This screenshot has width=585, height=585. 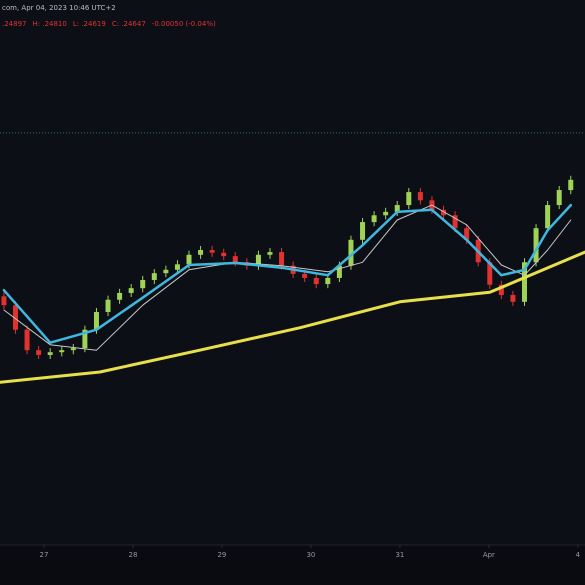 I want to click on x-tick-label: 27, so click(x=43, y=555).